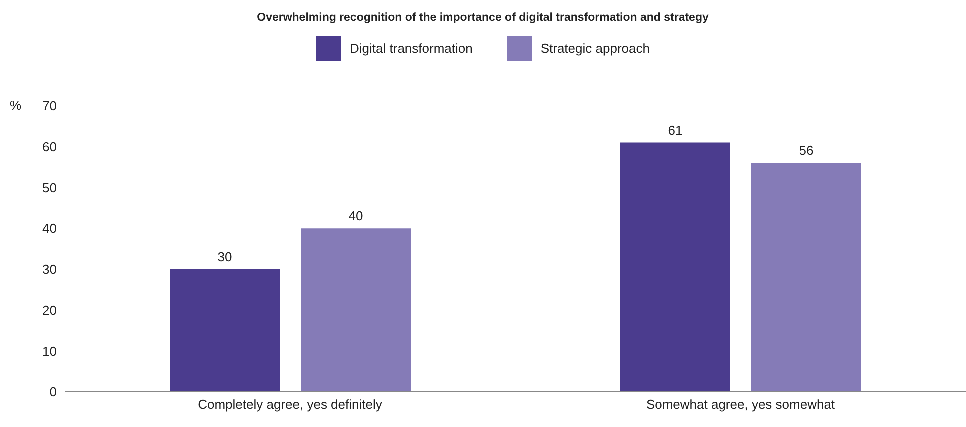 This screenshot has width=966, height=427. I want to click on y-tick-label: 30, so click(49, 270).